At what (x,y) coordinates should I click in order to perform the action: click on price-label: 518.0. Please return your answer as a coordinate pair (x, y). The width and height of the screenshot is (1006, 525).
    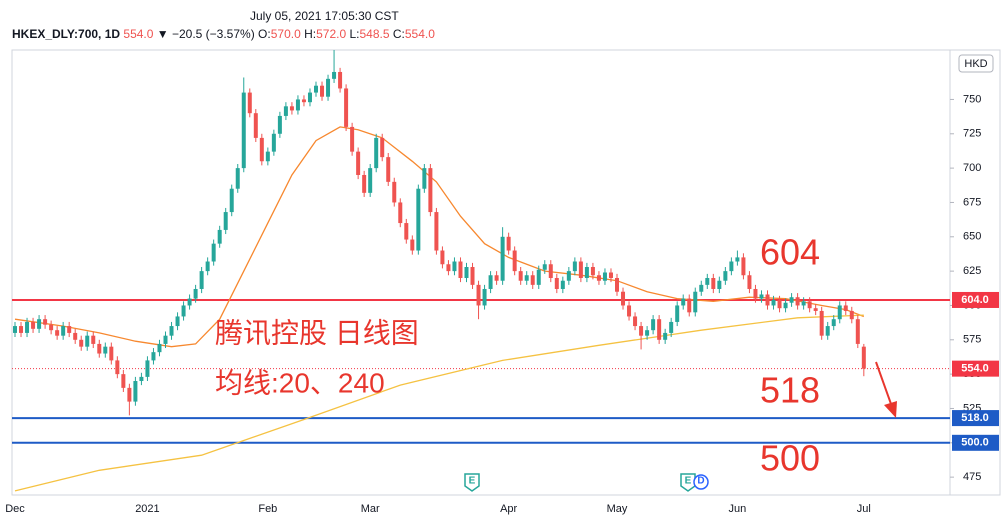
    Looking at the image, I should click on (975, 418).